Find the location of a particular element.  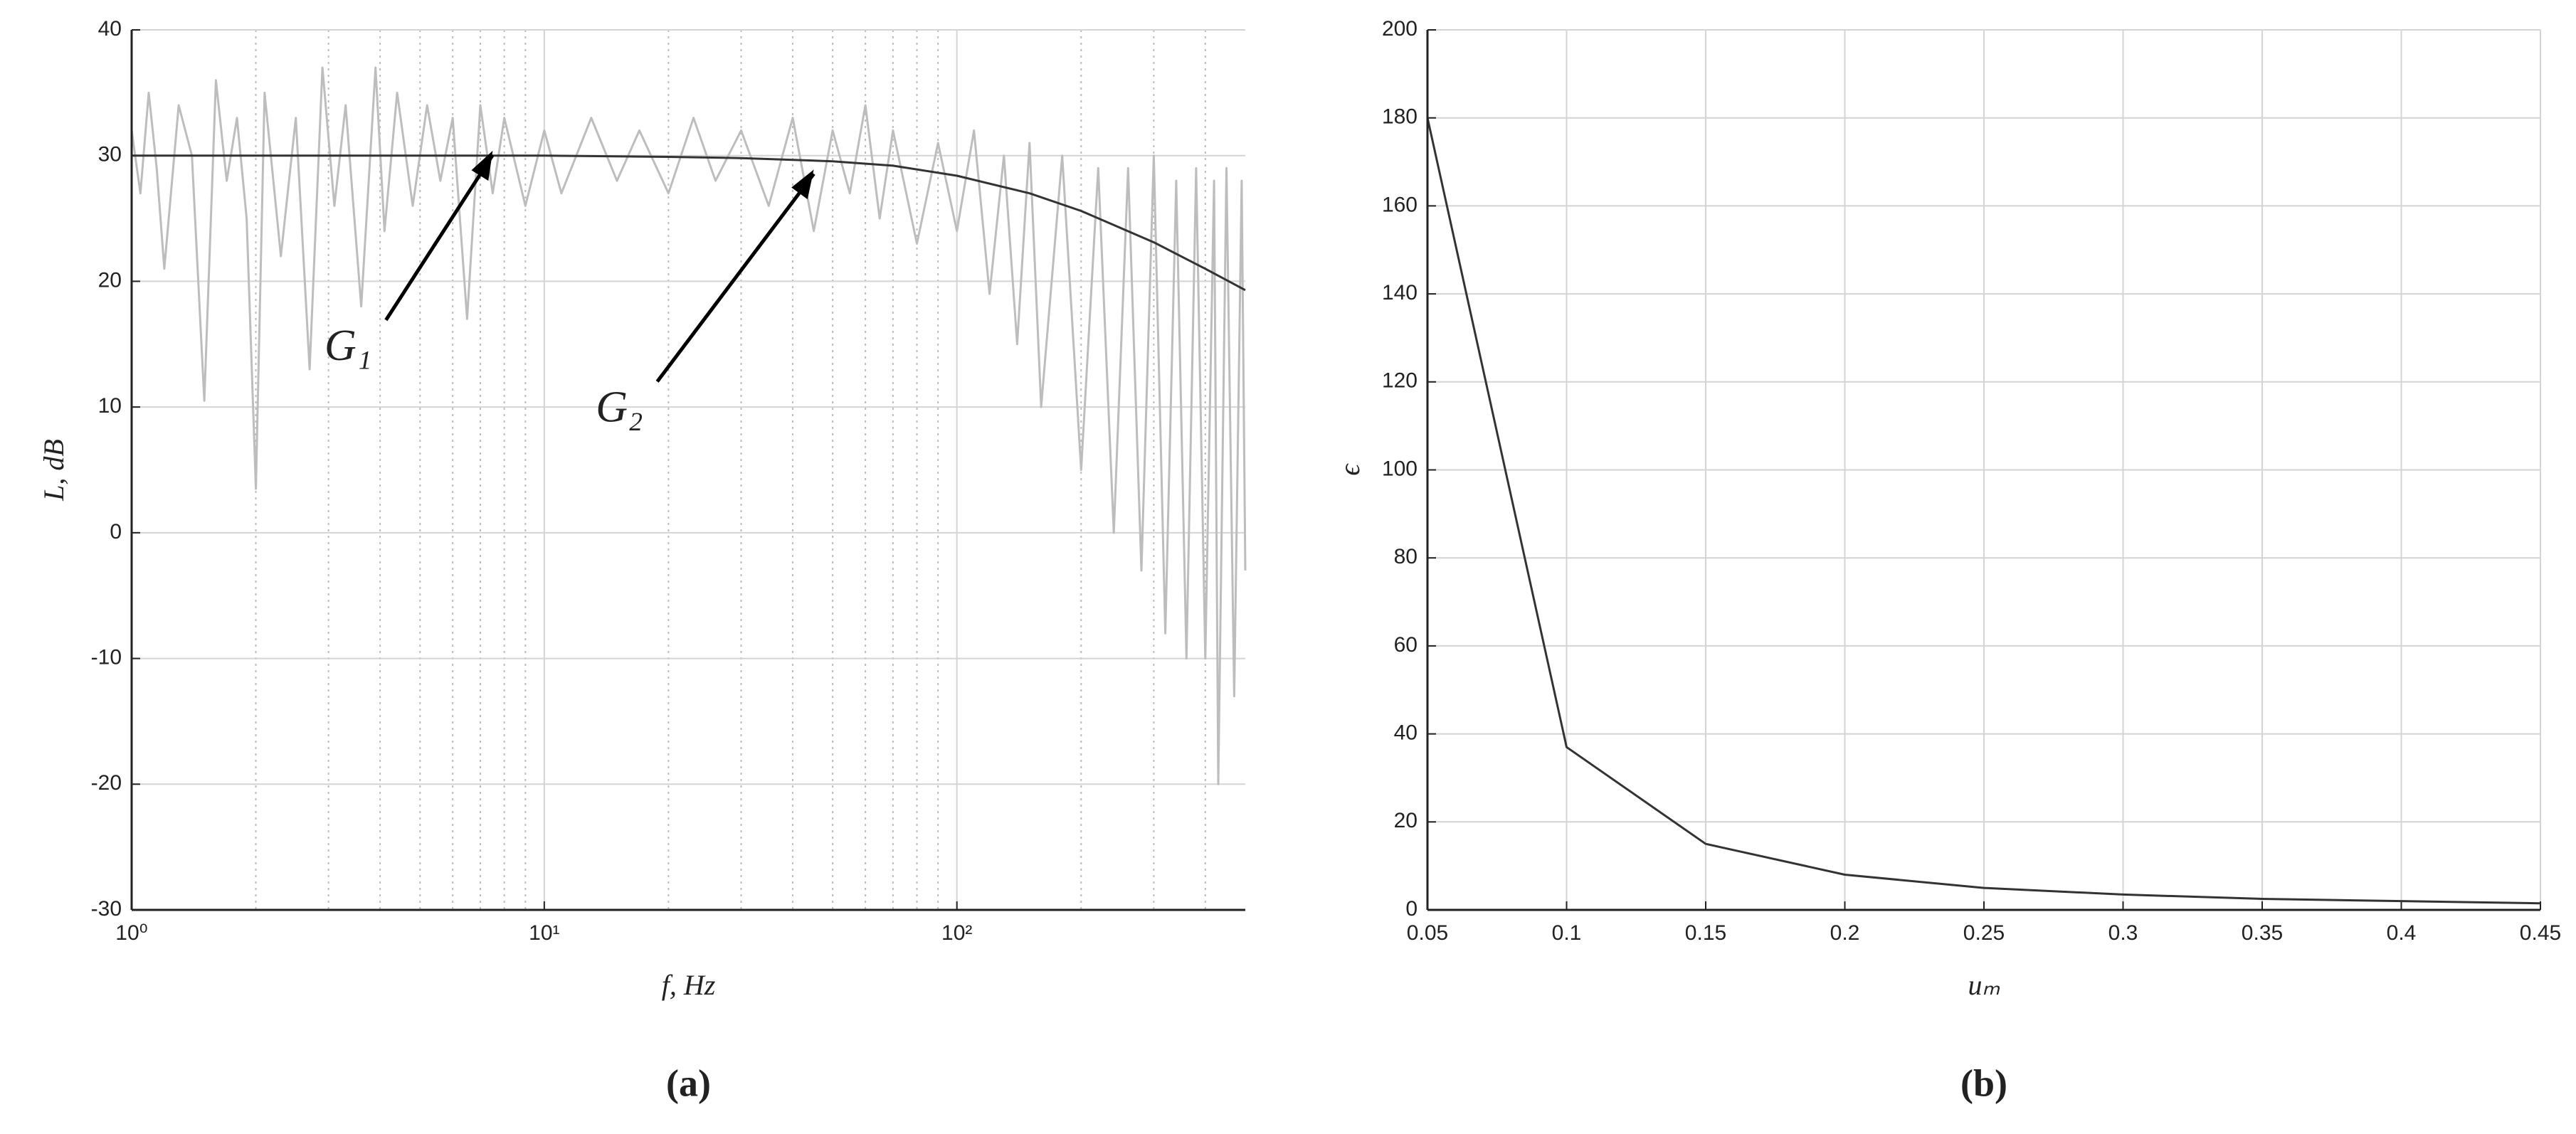

x-tick-label: 0.25 is located at coordinates (1984, 933).